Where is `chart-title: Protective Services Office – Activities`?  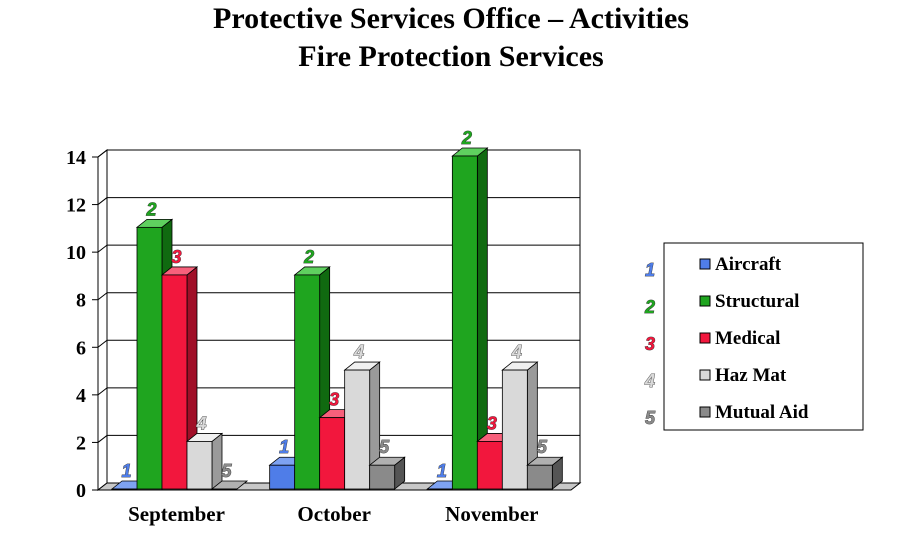
chart-title: Protective Services Office – Activities is located at coordinates (451, 18).